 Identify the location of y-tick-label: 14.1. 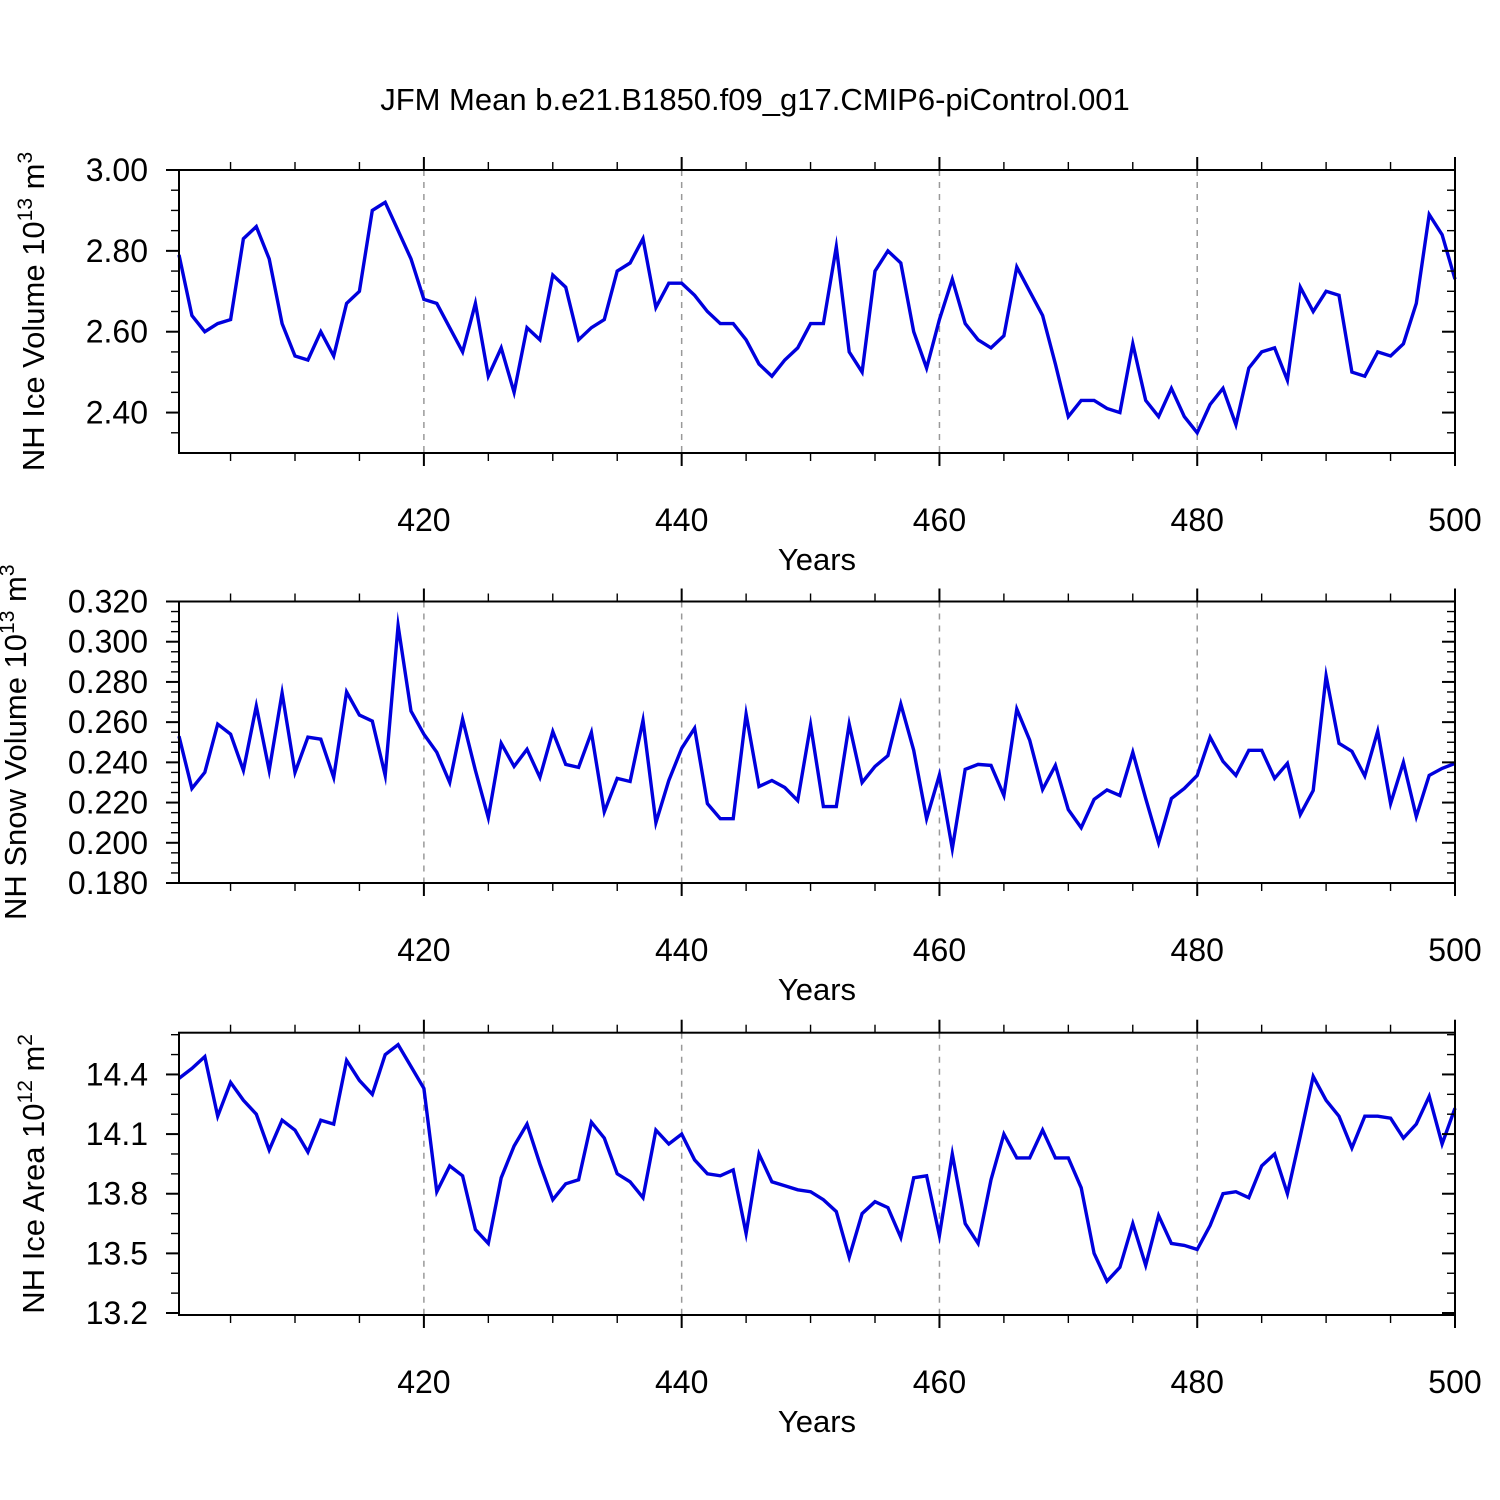
(117, 1134).